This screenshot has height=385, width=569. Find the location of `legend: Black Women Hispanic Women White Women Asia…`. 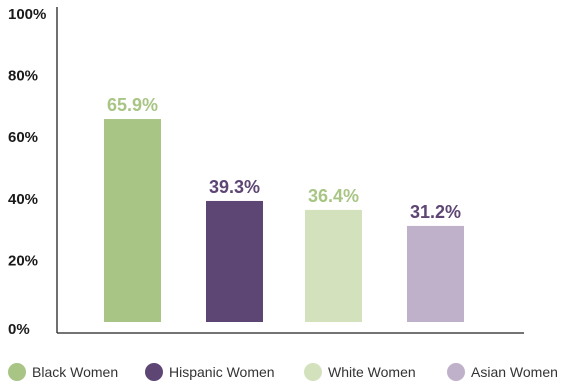

legend: Black Women Hispanic Women White Women Asia… is located at coordinates (283, 372).